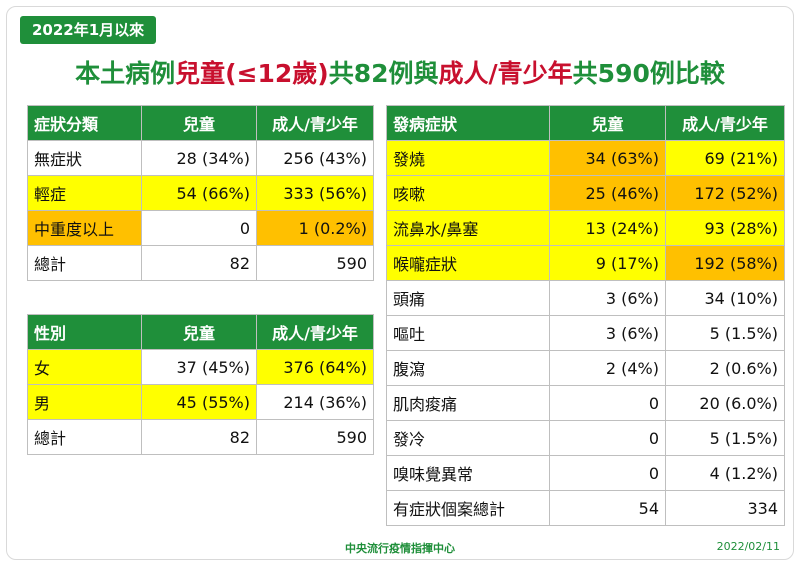 This screenshot has width=800, height=565. Describe the element at coordinates (252, 73) in the screenshot. I see `title-part-2: 兒童(≤12歲)` at that location.